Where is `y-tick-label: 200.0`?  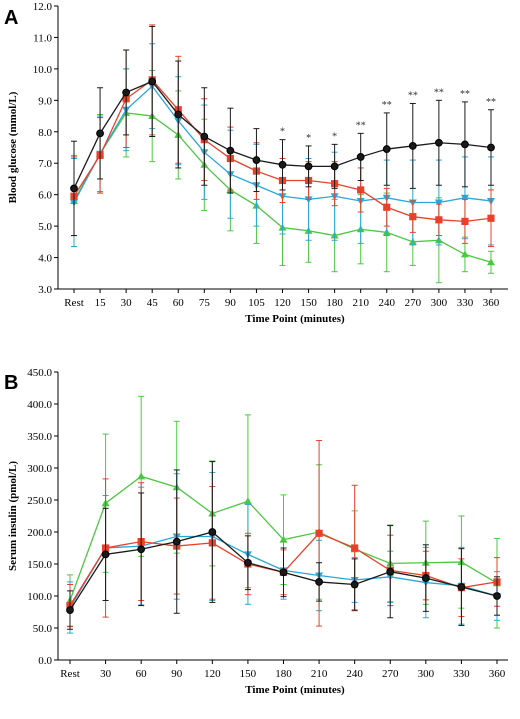 y-tick-label: 200.0 is located at coordinates (39, 533).